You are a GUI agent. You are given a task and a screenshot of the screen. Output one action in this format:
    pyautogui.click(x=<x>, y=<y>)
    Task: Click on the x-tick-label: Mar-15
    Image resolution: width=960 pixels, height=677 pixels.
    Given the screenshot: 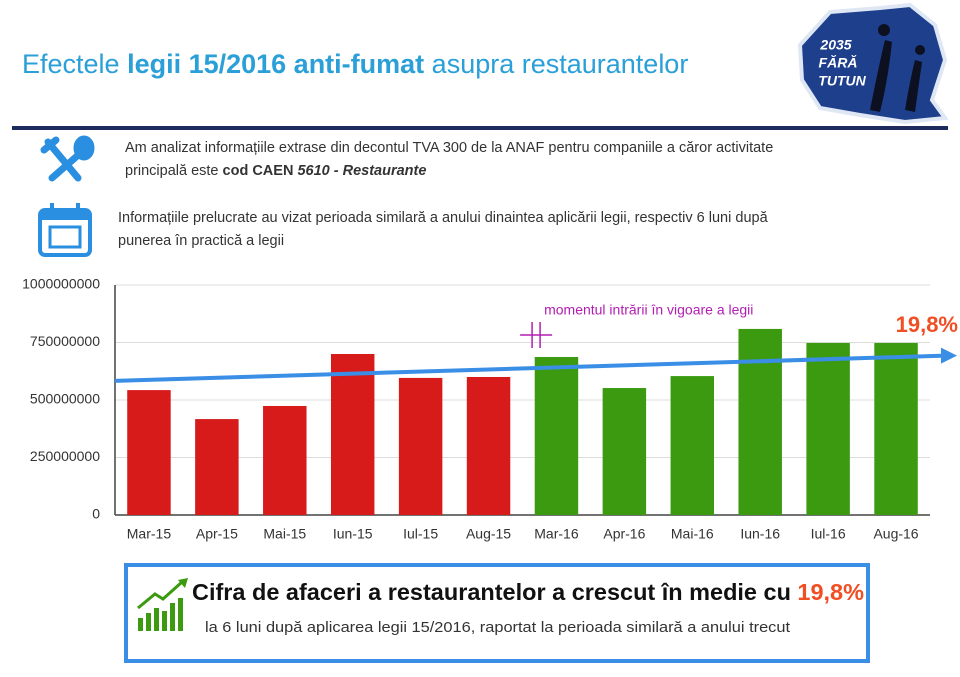 What is the action you would take?
    pyautogui.click(x=149, y=534)
    